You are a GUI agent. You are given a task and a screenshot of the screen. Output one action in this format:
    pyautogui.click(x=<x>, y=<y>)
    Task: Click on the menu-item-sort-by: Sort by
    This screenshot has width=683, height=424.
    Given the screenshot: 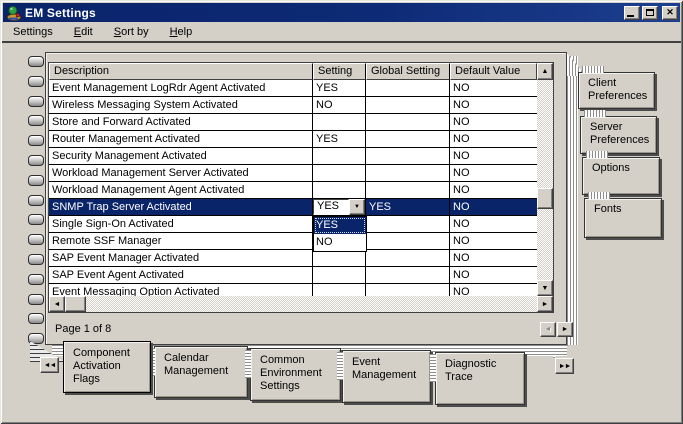 What is the action you would take?
    pyautogui.click(x=131, y=31)
    